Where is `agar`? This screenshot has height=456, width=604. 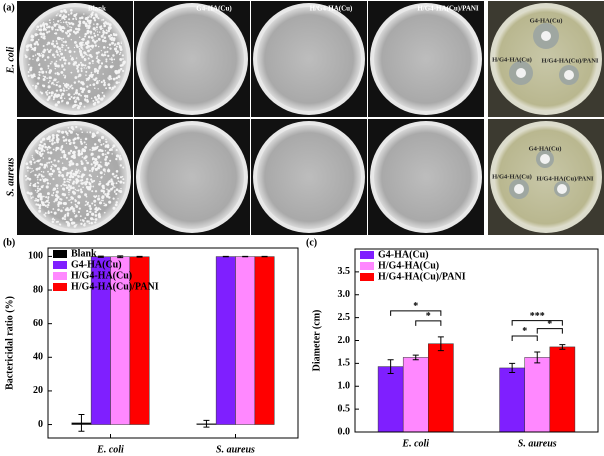 agar is located at coordinates (75, 59).